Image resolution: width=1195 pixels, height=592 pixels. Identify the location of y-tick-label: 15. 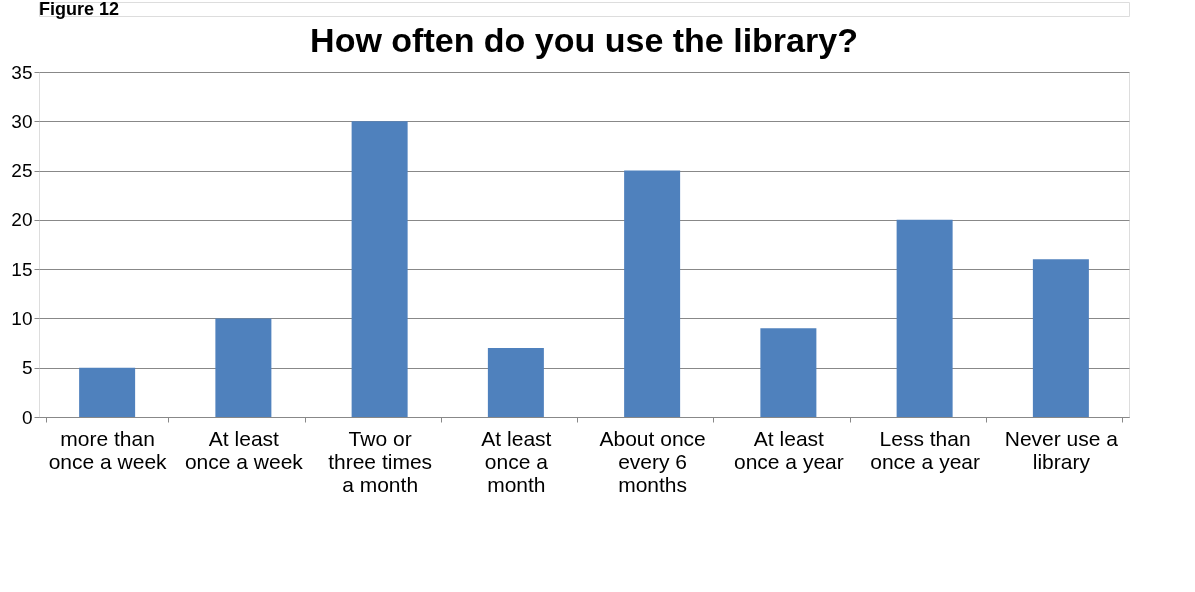
(22, 269).